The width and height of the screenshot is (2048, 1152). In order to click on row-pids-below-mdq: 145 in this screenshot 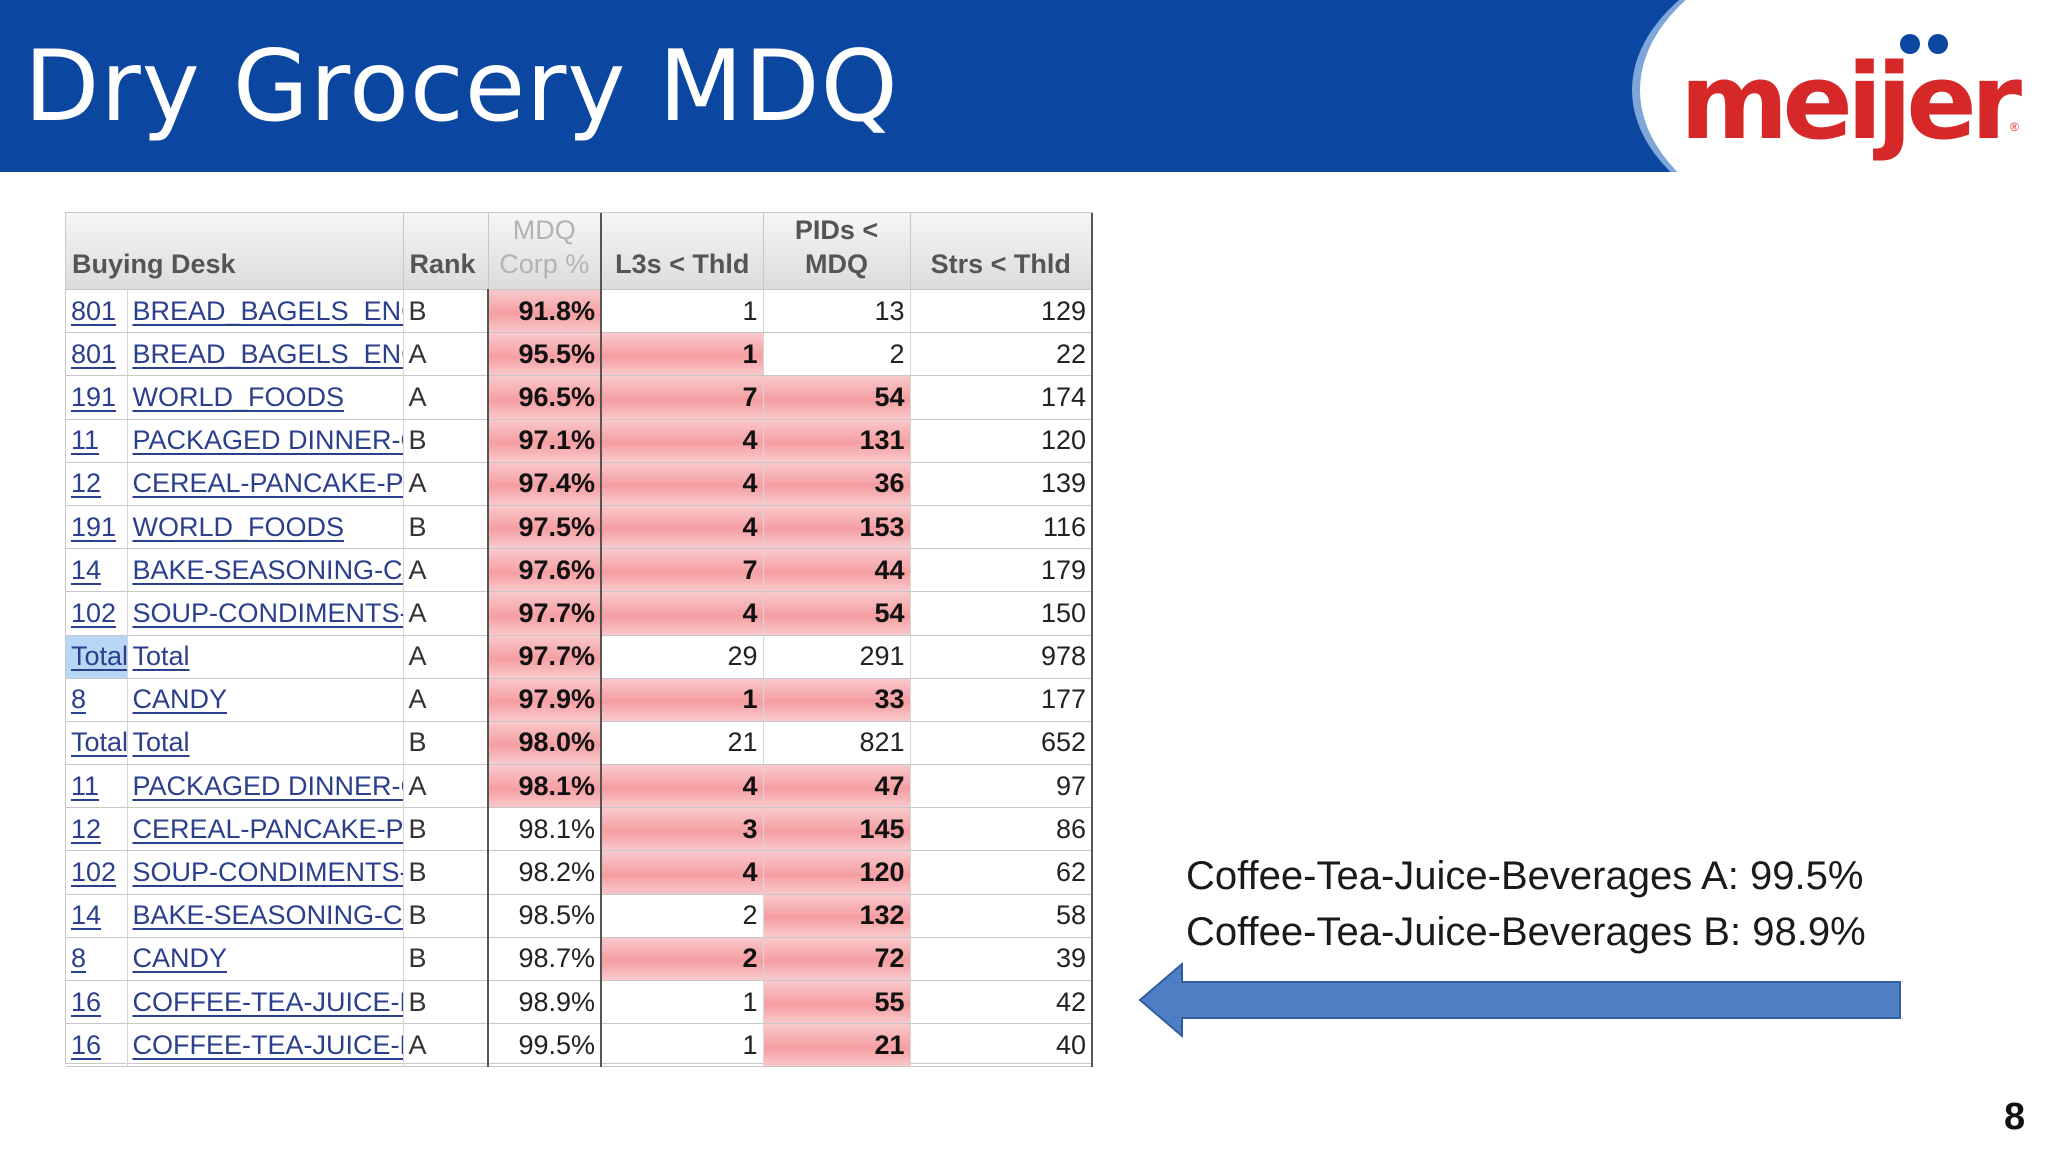, I will do `click(837, 829)`.